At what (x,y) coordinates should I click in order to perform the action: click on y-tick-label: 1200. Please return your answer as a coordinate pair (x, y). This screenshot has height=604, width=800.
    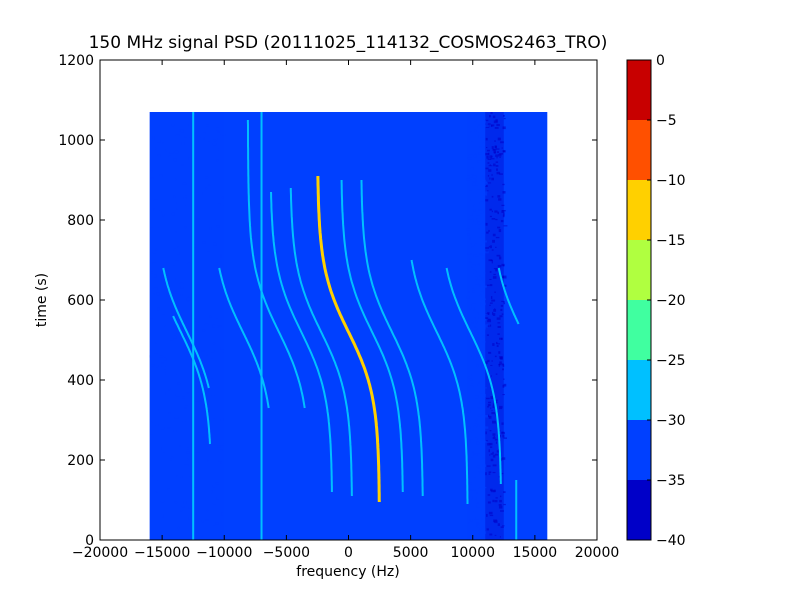
    Looking at the image, I should click on (76, 61).